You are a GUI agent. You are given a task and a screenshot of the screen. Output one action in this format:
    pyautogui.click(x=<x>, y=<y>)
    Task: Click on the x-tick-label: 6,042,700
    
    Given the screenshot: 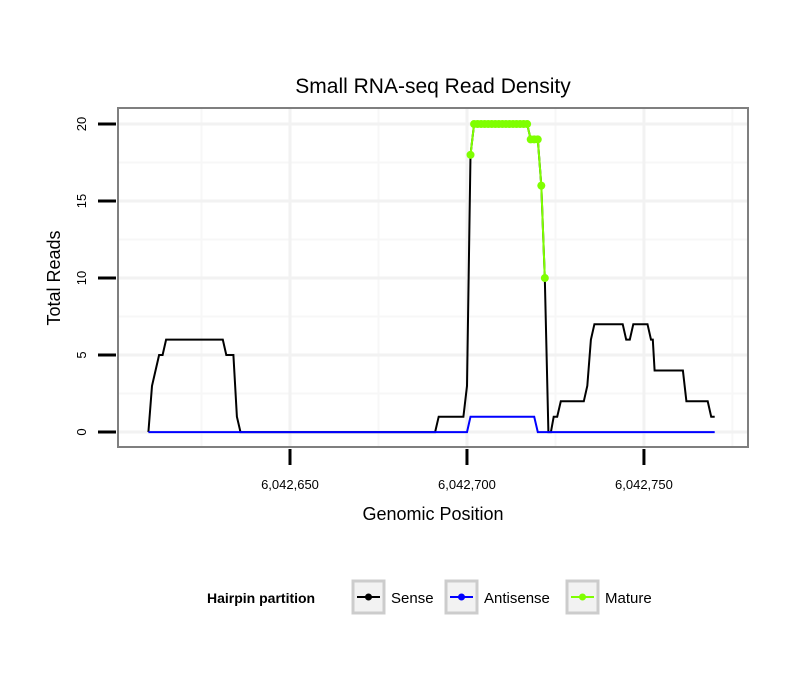 What is the action you would take?
    pyautogui.click(x=467, y=484)
    